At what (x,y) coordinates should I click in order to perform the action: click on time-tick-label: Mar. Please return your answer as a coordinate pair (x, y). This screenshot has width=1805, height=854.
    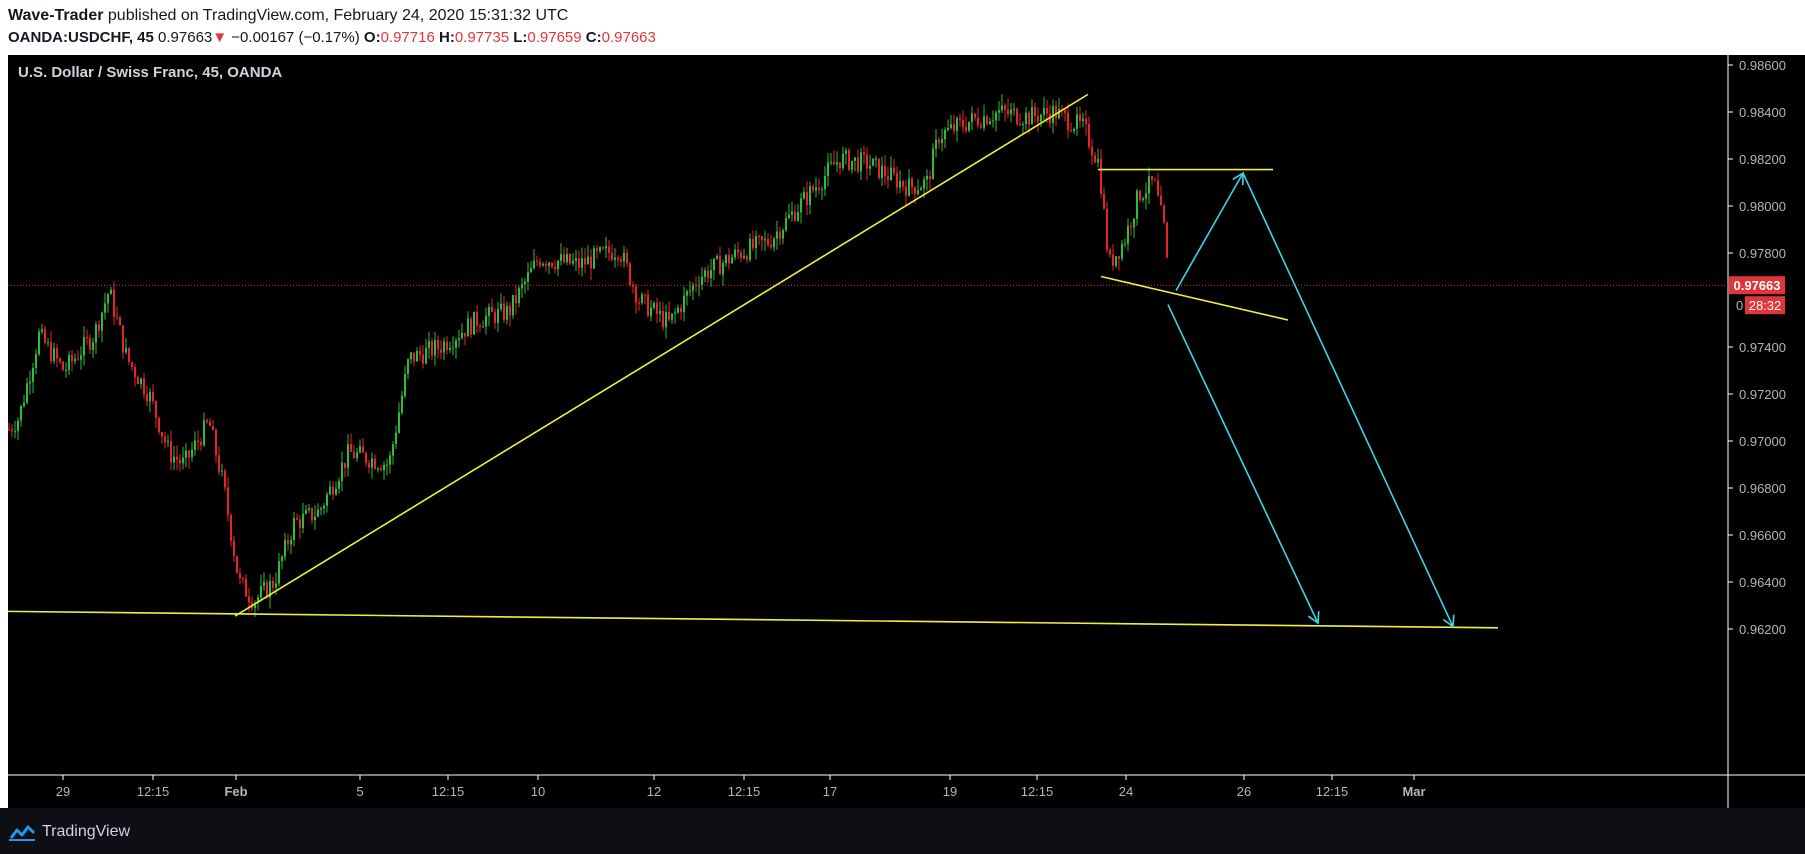
    Looking at the image, I should click on (1413, 791).